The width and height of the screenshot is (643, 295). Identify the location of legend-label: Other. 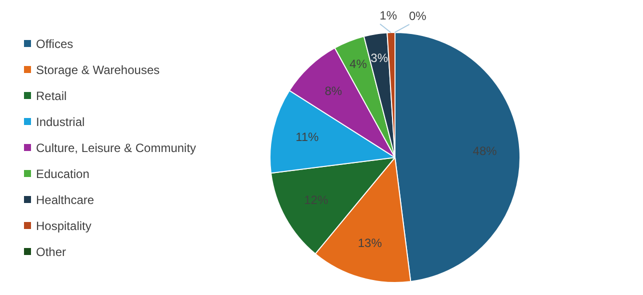
(51, 251).